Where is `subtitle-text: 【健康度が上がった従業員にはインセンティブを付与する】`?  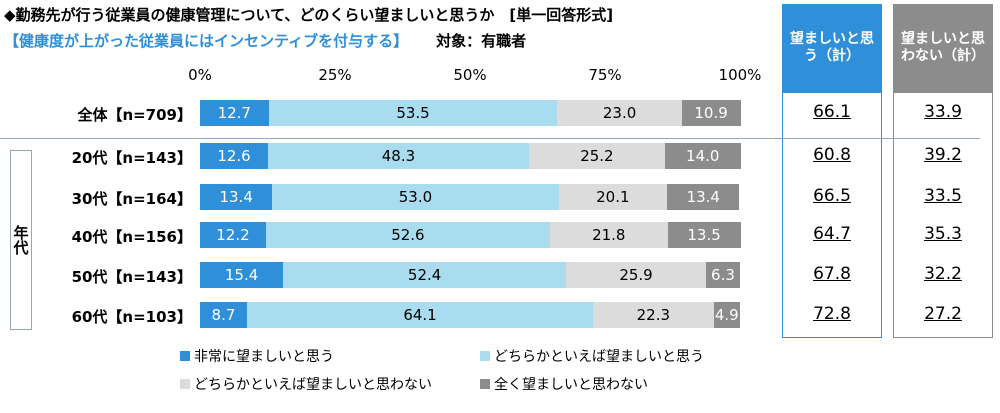 subtitle-text: 【健康度が上がった従業員にはインセンティブを付与する】 is located at coordinates (206, 41).